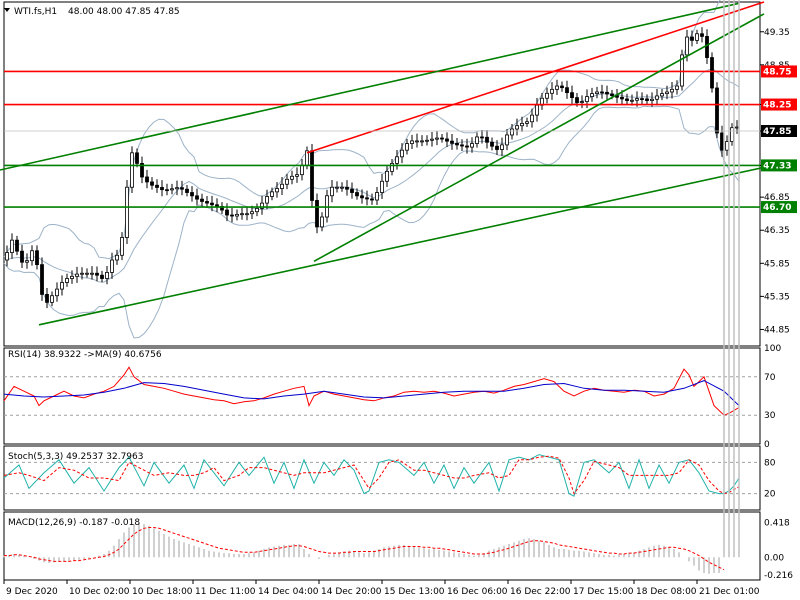 This screenshot has height=600, width=800. I want to click on level-tag-label: 47.33, so click(777, 166).